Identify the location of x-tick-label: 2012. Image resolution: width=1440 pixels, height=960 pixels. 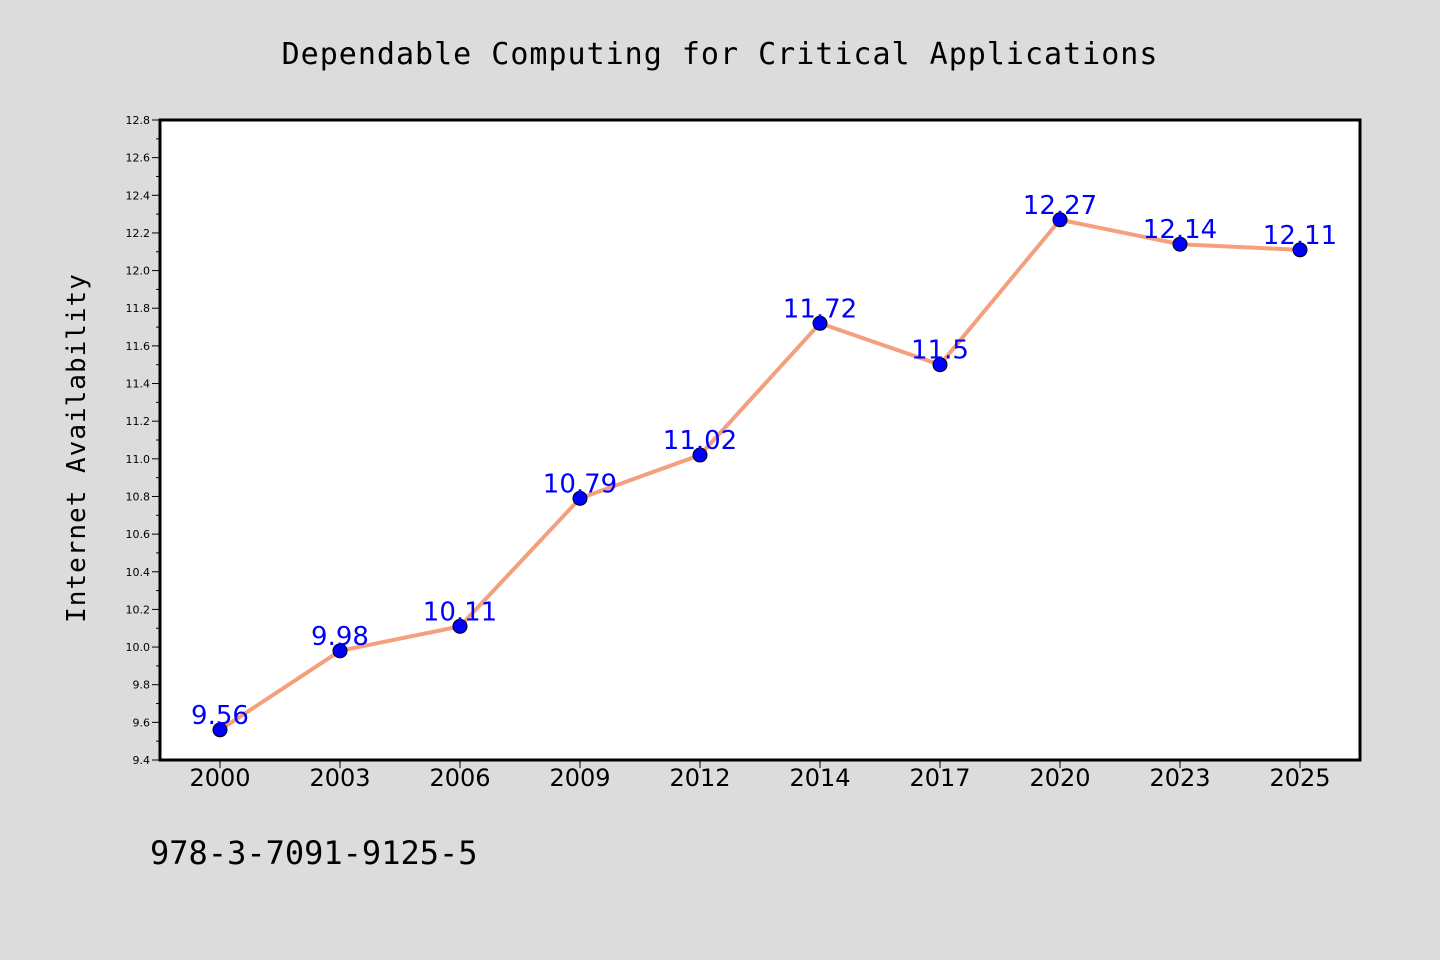
(699, 778).